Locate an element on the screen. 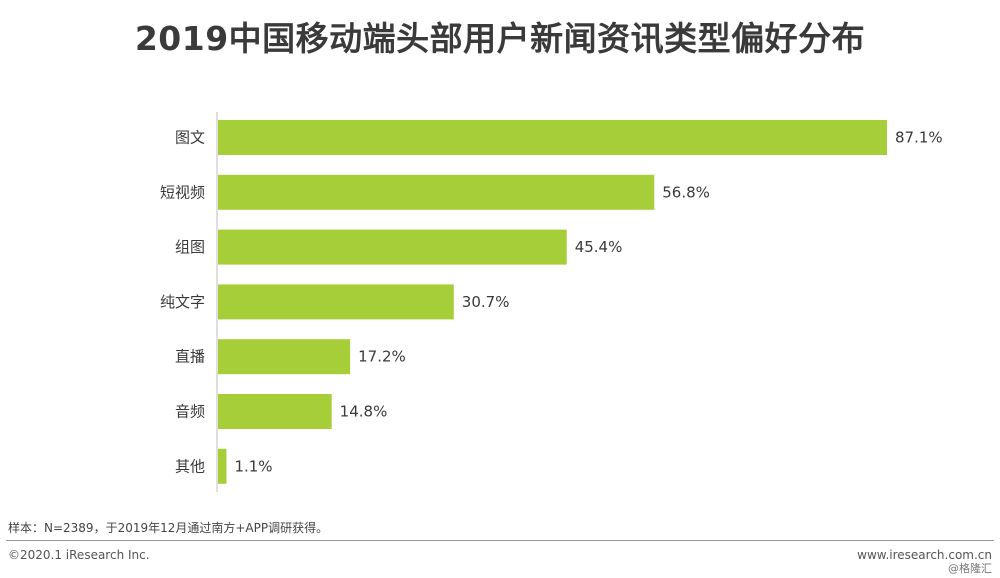 The height and width of the screenshot is (578, 1000). value-label: 17.2% is located at coordinates (382, 357).